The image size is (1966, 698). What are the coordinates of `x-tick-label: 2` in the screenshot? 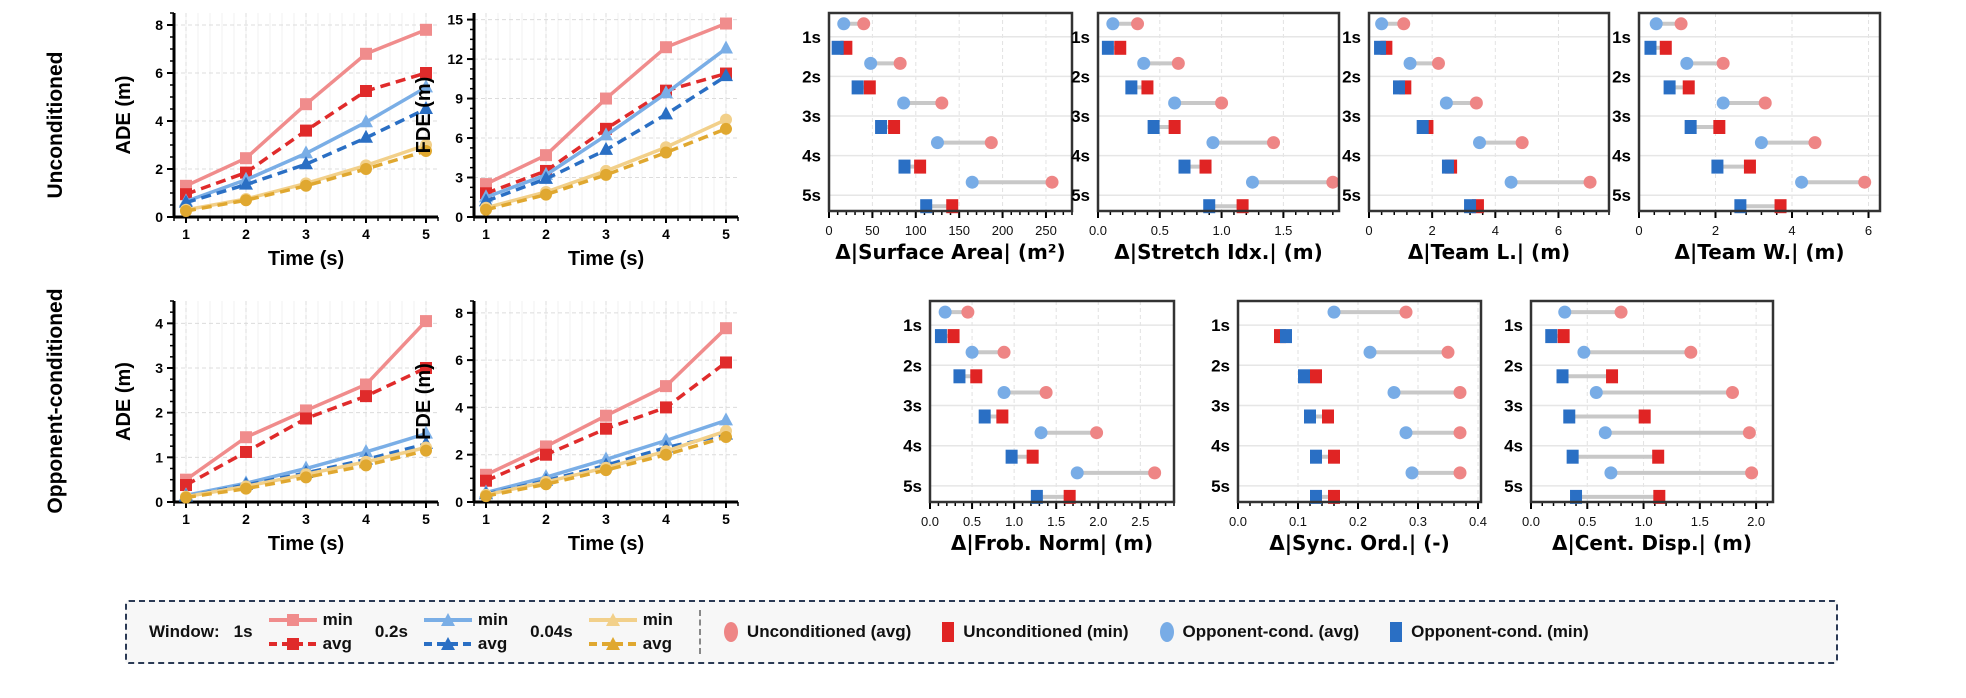 It's located at (1715, 230).